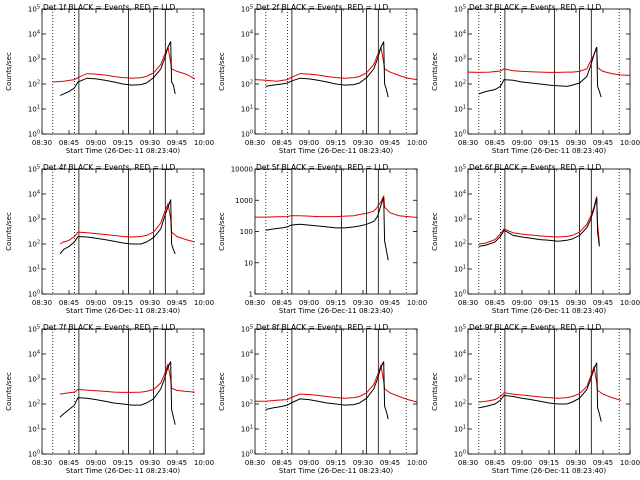  I want to click on chart-title: Det 4f BLACK = Events, RED = LLD, so click(109, 167).